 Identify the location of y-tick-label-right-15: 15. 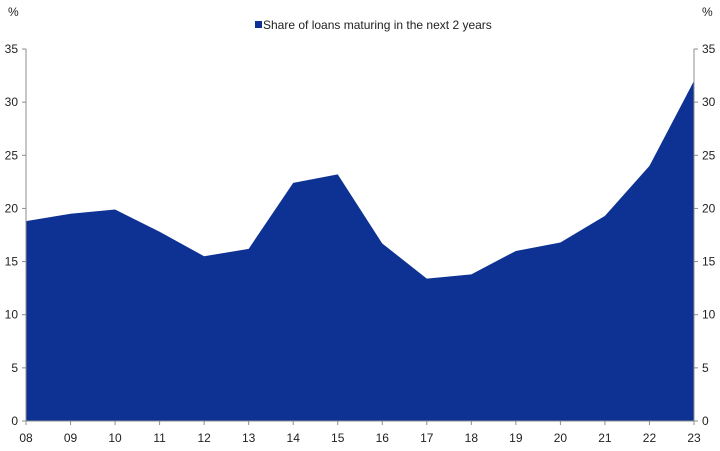
(709, 262).